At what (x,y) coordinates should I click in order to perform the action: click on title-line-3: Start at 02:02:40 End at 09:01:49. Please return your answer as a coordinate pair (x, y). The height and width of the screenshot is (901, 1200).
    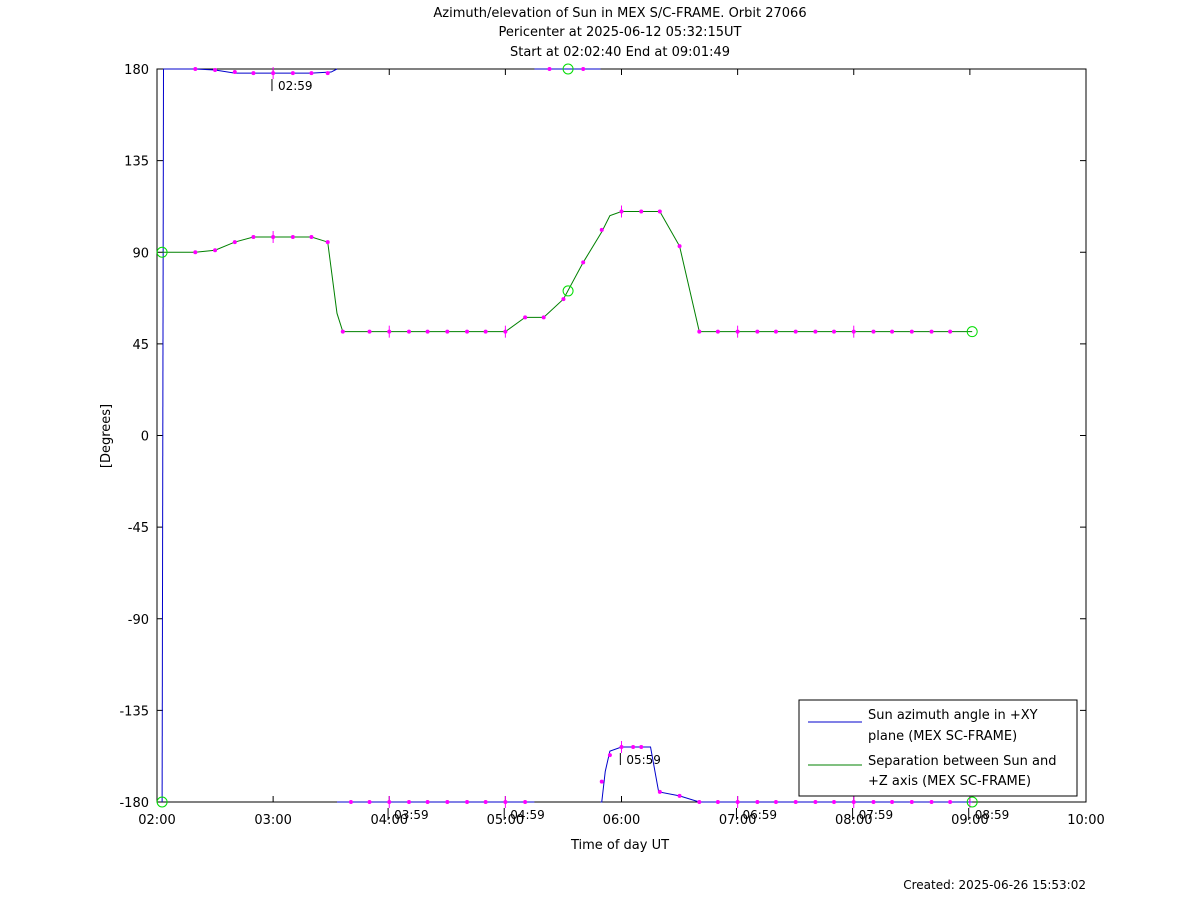
    Looking at the image, I should click on (620, 52).